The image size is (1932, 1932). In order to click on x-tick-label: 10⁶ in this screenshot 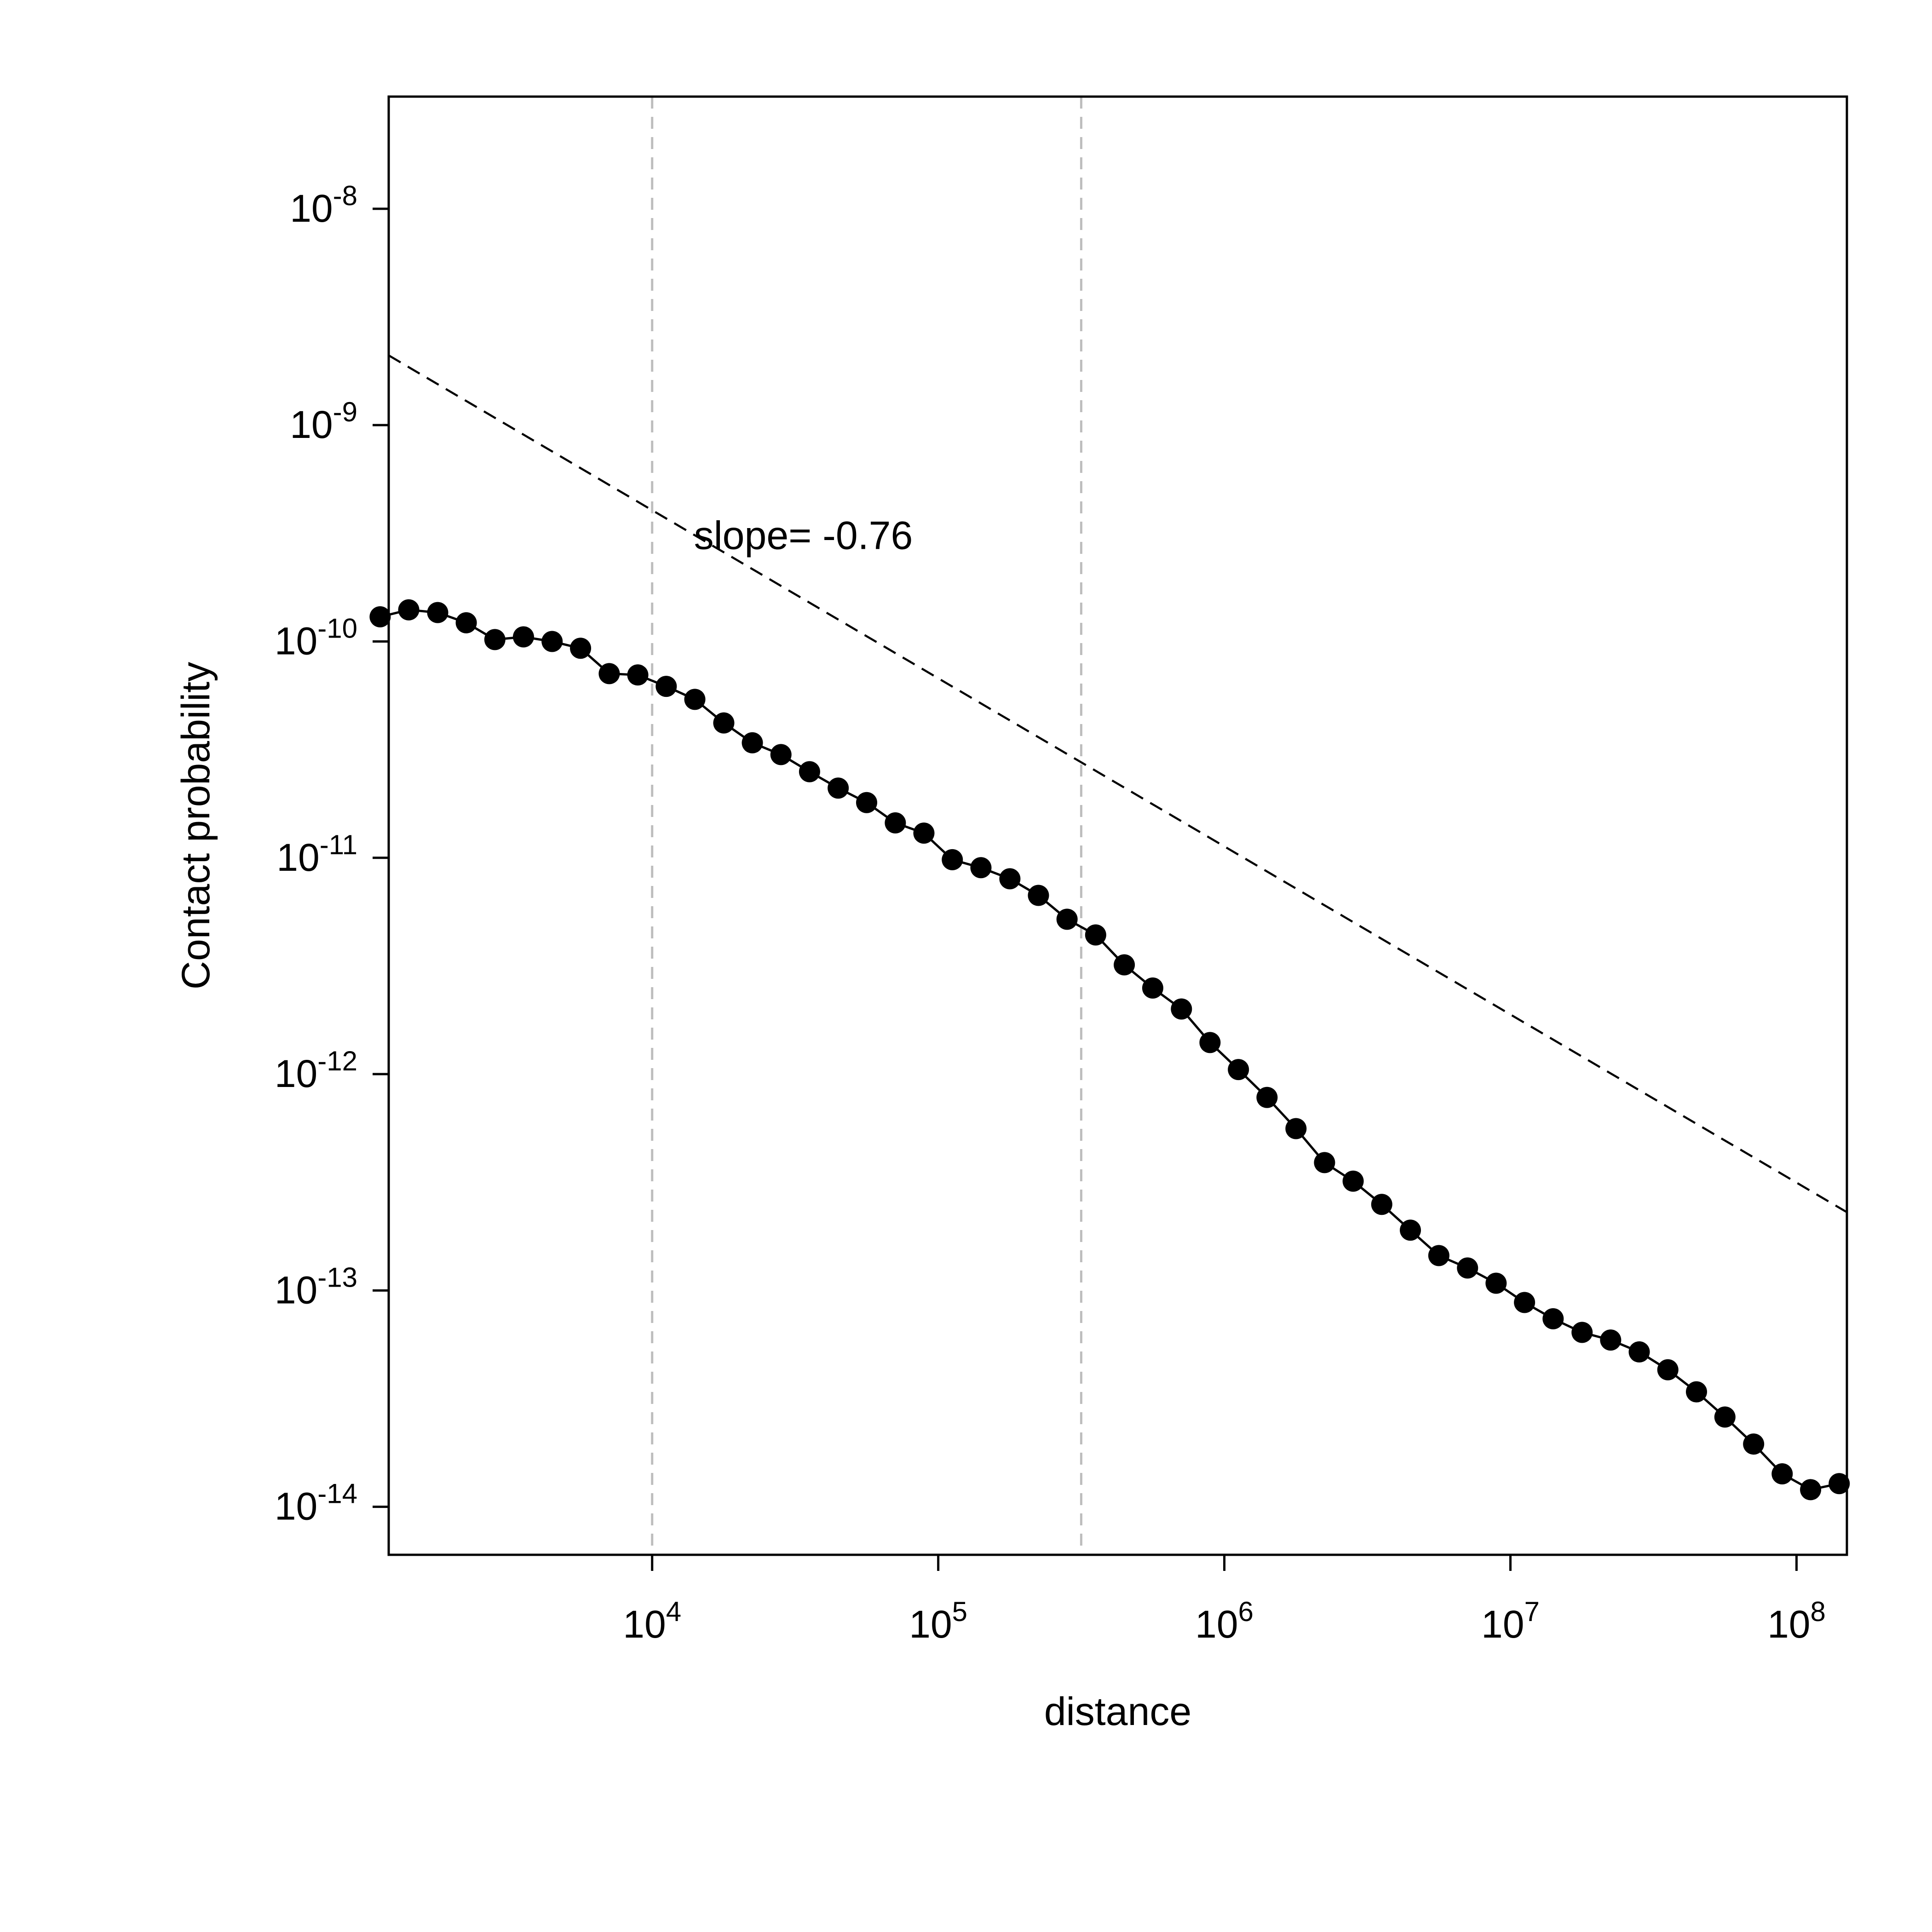, I will do `click(1224, 1621)`.